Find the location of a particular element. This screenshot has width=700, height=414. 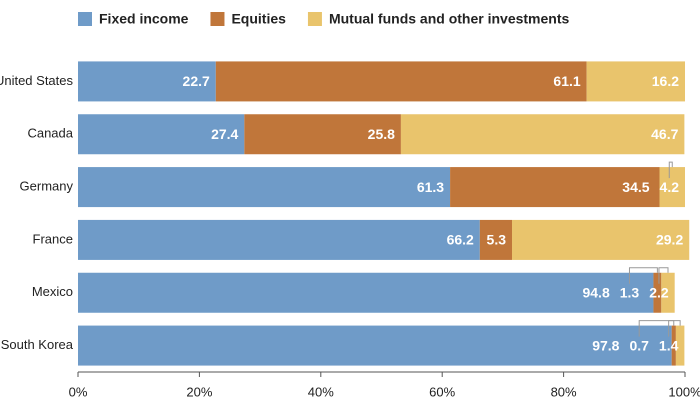

legend-label: Equities is located at coordinates (258, 19).